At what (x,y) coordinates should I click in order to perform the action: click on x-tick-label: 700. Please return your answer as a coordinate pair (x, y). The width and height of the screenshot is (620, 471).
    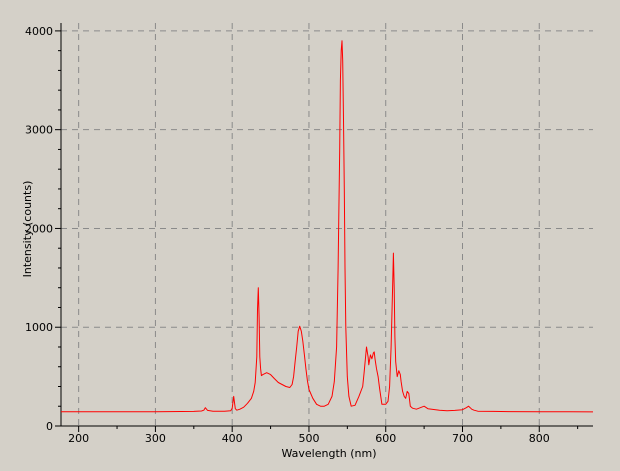
    Looking at the image, I should click on (462, 438).